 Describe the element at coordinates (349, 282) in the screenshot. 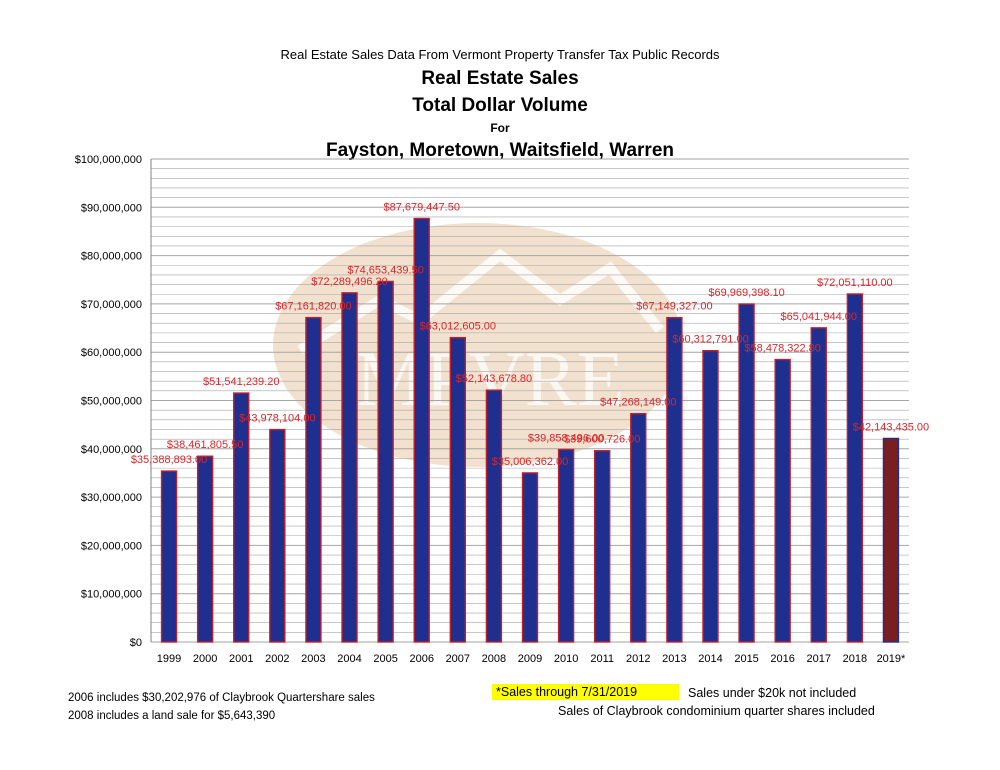

I see `data-label: $72,289,496.20` at that location.